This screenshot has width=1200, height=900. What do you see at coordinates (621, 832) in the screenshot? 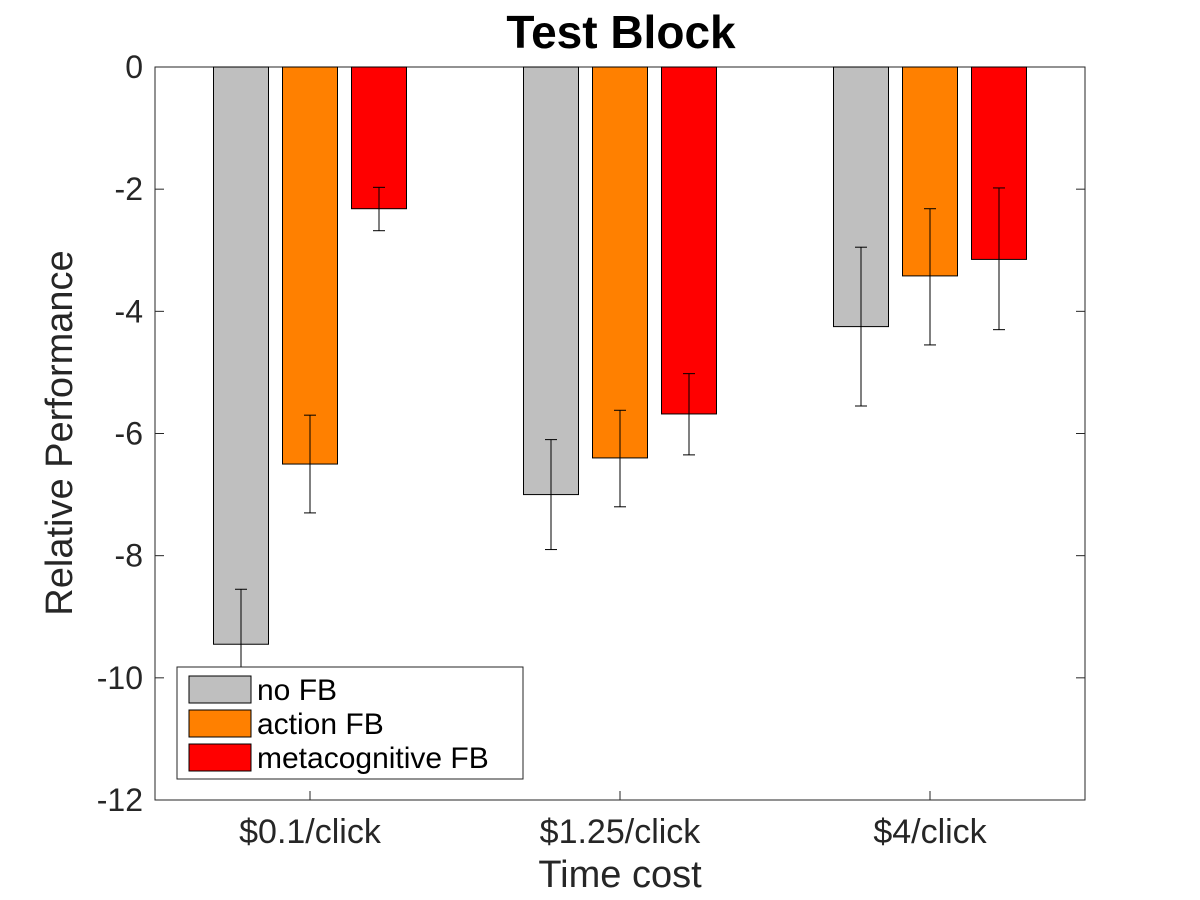
I see `x-tick-label: $1.25/click` at bounding box center [621, 832].